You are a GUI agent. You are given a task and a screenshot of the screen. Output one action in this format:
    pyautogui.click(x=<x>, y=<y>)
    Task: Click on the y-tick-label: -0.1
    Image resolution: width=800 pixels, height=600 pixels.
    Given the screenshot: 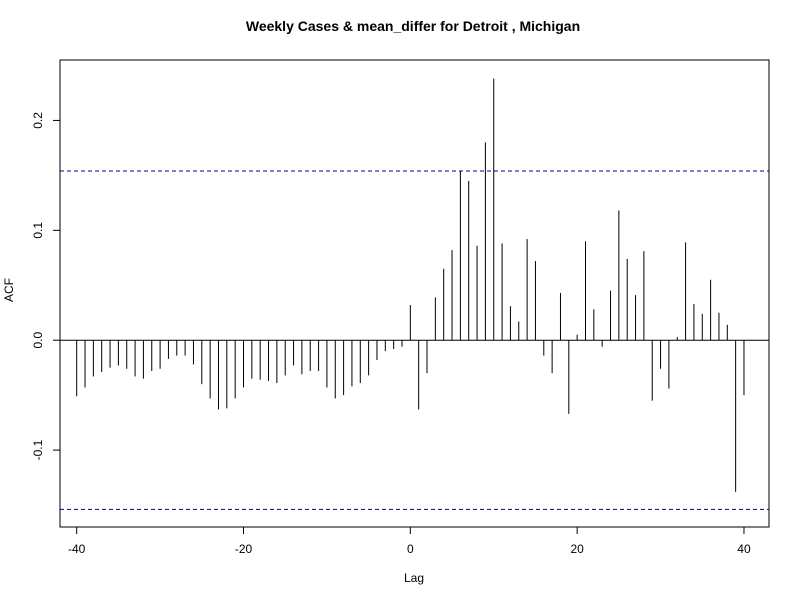 What is the action you would take?
    pyautogui.click(x=38, y=449)
    